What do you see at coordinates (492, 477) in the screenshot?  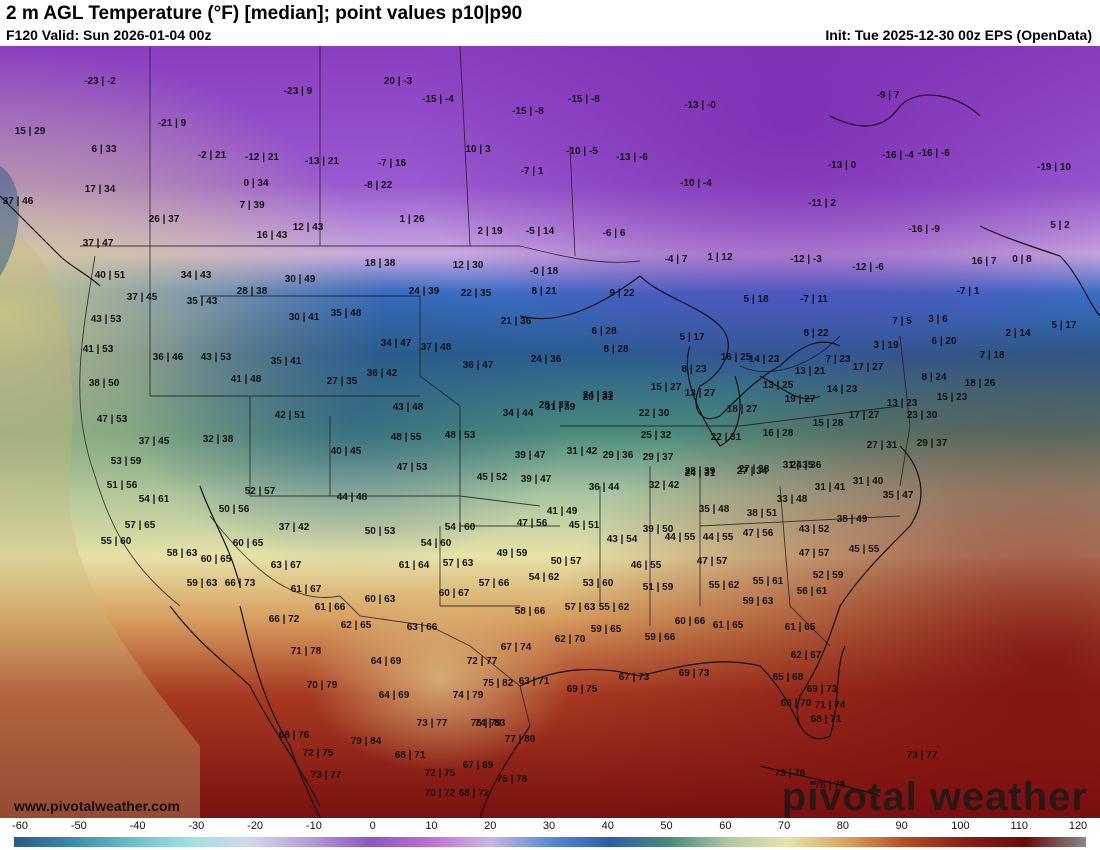 I see `point-value-label: 45 | 52` at bounding box center [492, 477].